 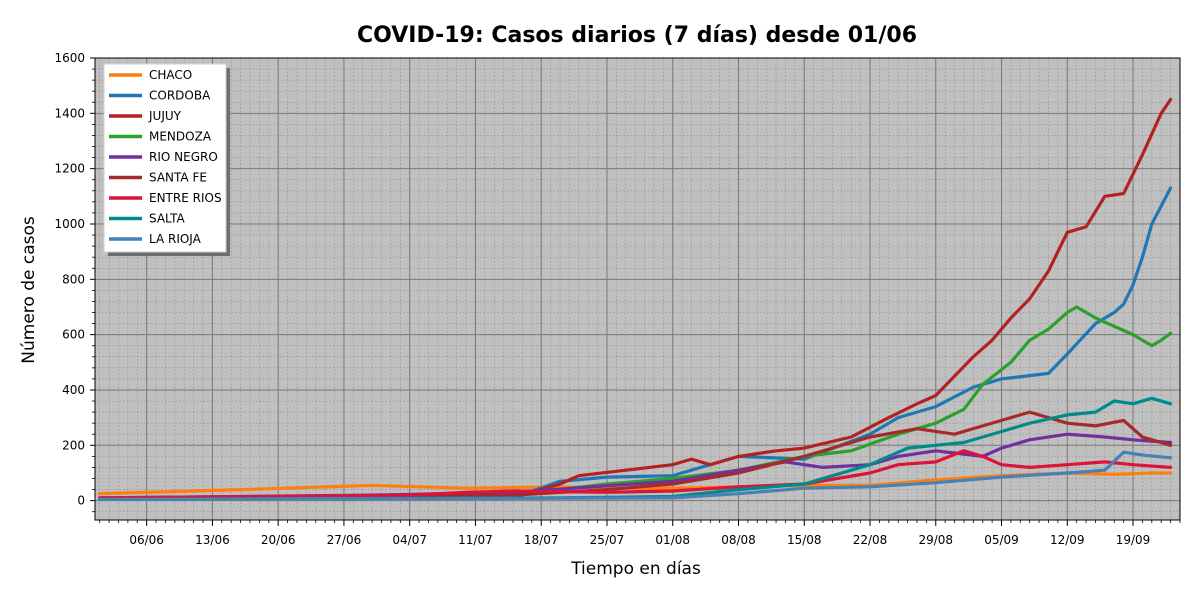 I want to click on x-tick-label: 04/07, so click(x=409, y=540).